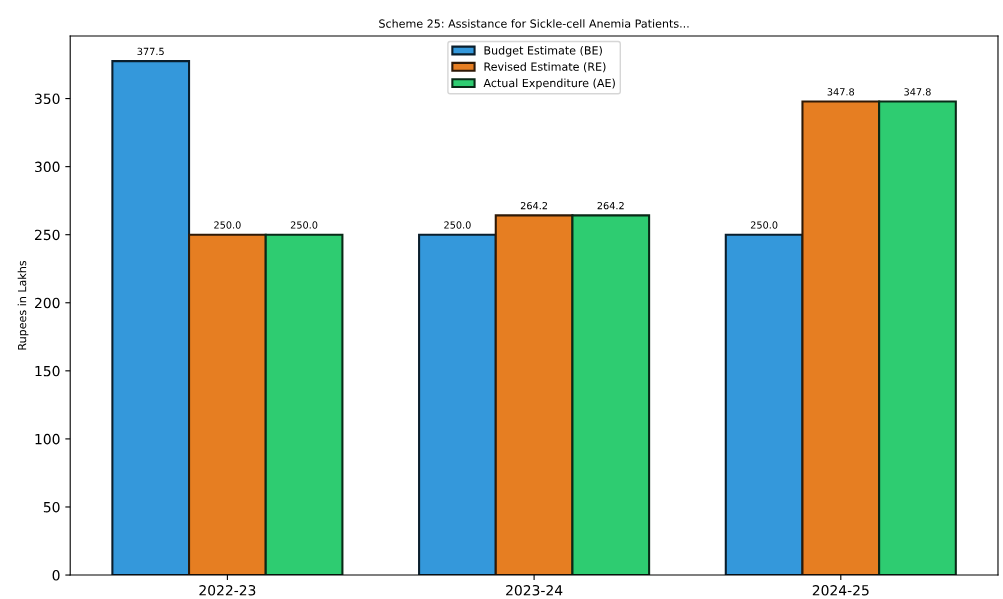  I want to click on y-tick-label: 150, so click(47, 371).